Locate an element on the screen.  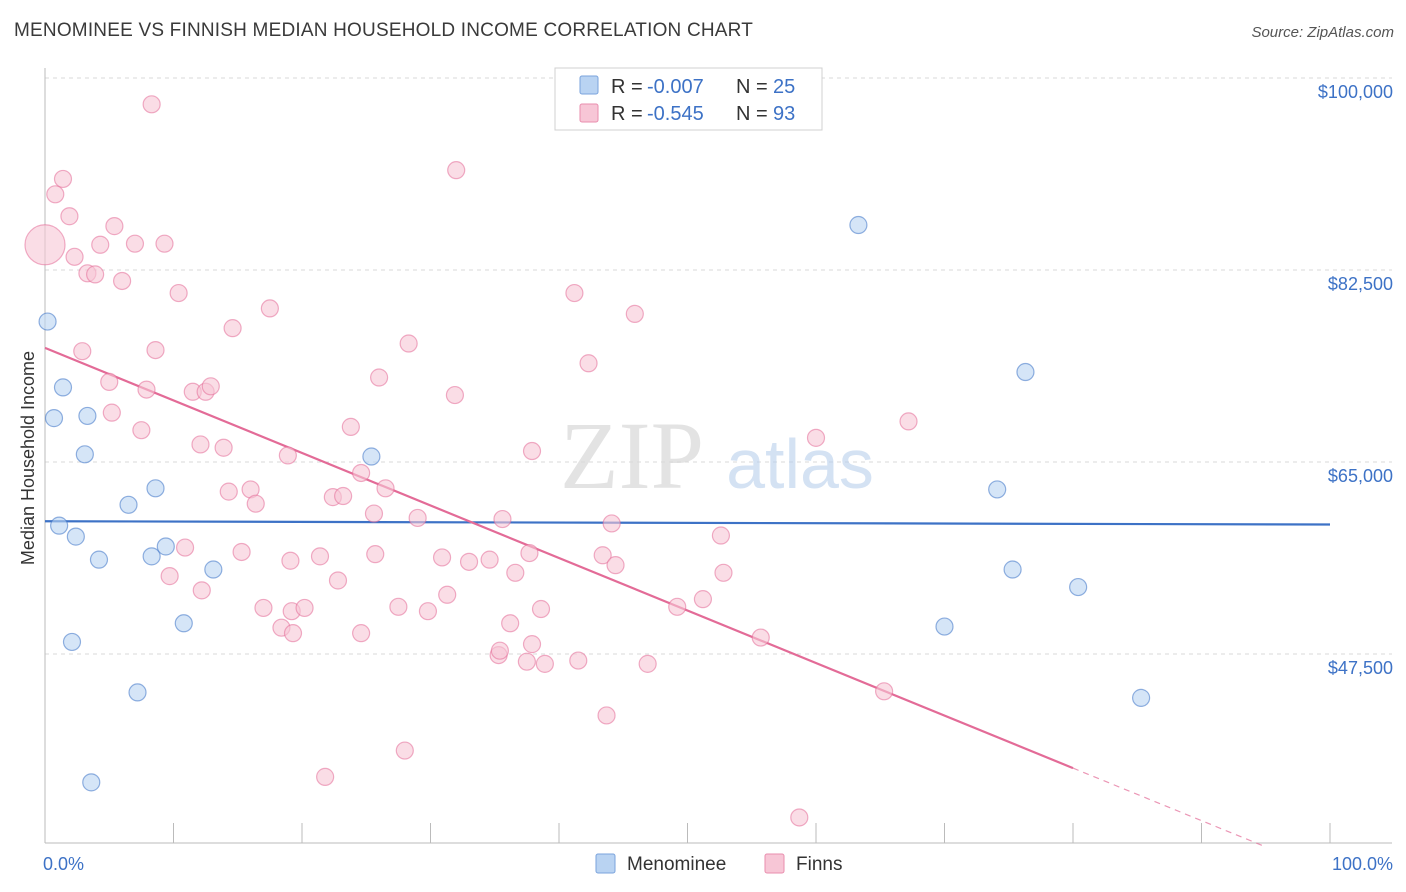
legend-swatch-menominee is located at coordinates (589, 85).